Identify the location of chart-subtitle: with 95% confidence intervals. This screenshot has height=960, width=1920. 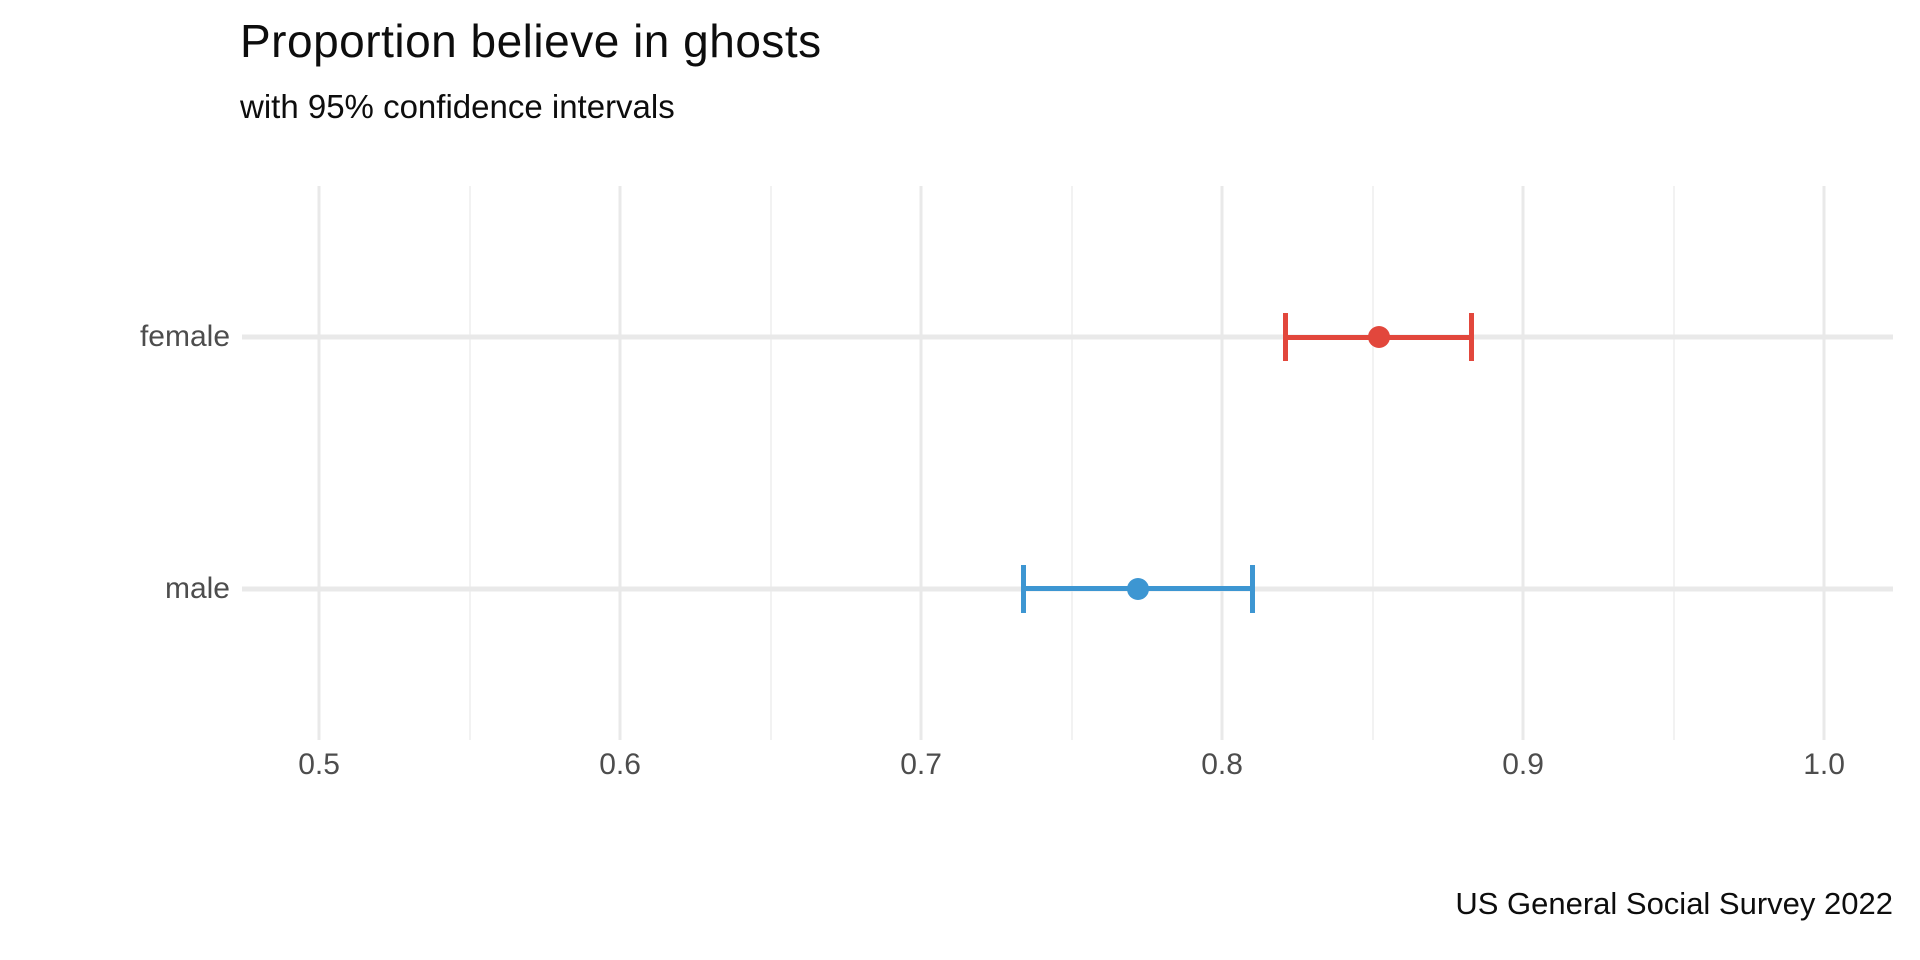
(457, 106).